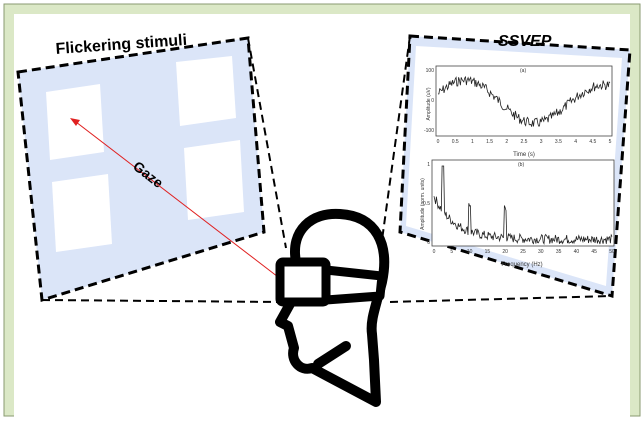 The height and width of the screenshot is (425, 644). Describe the element at coordinates (521, 165) in the screenshot. I see `plot-b-label: (b)` at that location.